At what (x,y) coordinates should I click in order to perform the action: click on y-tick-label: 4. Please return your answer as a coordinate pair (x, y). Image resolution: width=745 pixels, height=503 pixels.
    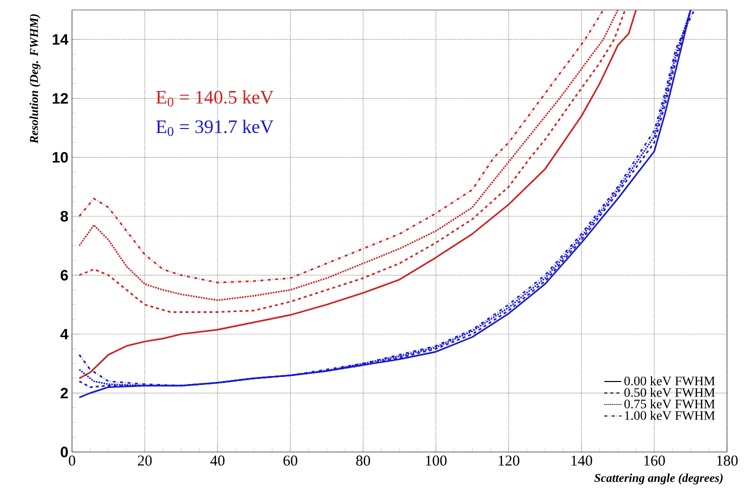
    Looking at the image, I should click on (64, 334).